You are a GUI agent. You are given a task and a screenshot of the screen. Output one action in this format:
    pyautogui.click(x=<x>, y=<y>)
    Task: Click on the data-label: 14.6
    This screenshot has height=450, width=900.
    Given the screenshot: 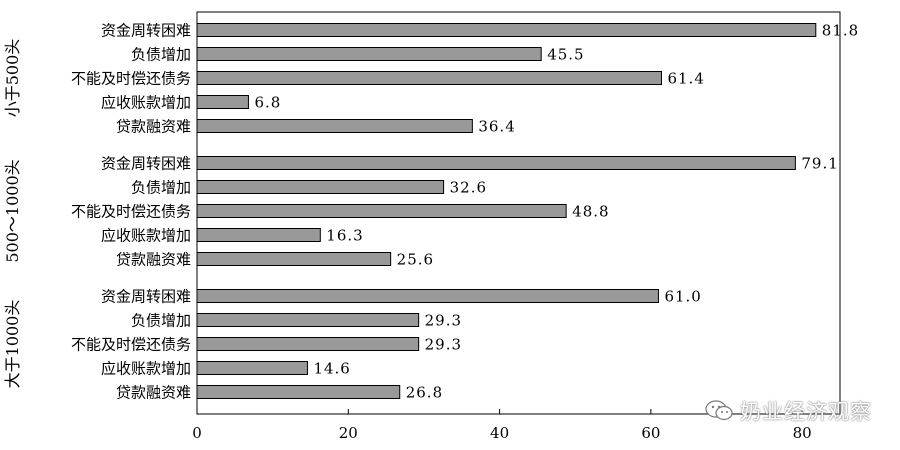 What is the action you would take?
    pyautogui.click(x=331, y=369)
    